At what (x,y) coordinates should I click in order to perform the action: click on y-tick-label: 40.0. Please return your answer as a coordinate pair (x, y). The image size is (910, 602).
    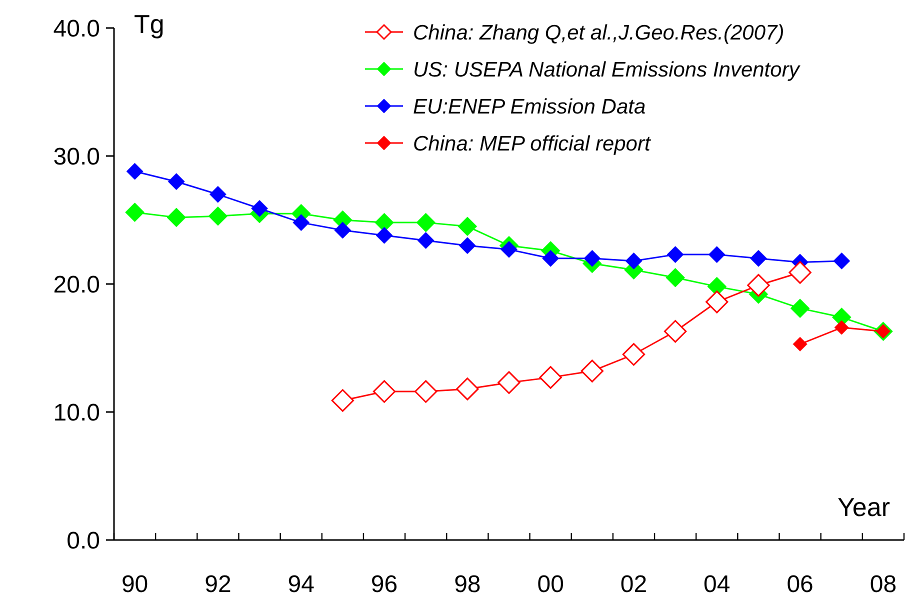
    Looking at the image, I should click on (76, 28).